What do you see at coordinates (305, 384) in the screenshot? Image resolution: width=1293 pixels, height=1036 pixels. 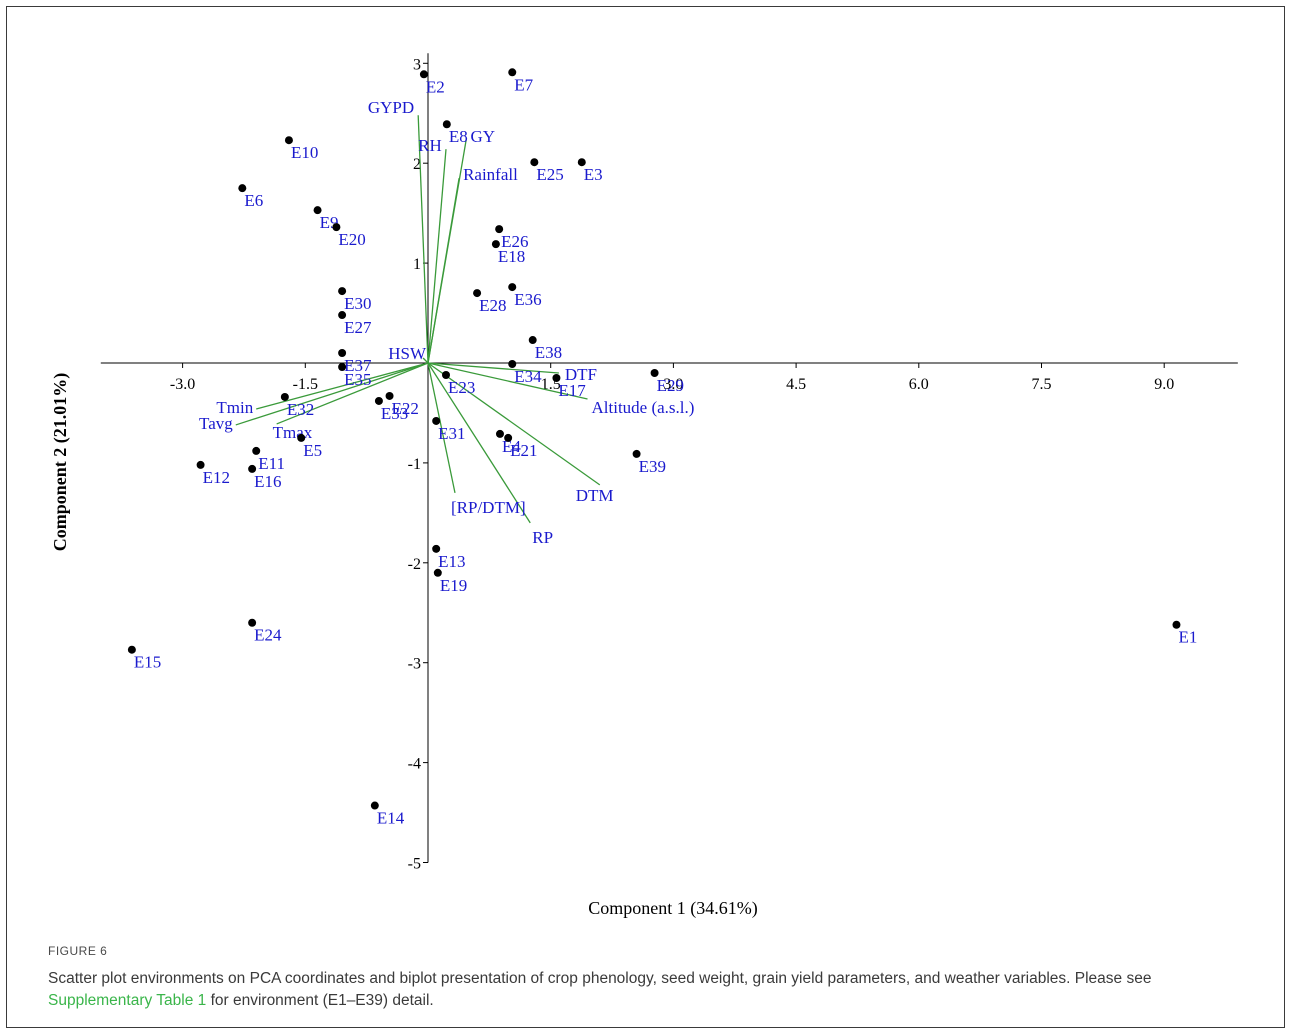 I see `x-tick-label: -1.5` at bounding box center [305, 384].